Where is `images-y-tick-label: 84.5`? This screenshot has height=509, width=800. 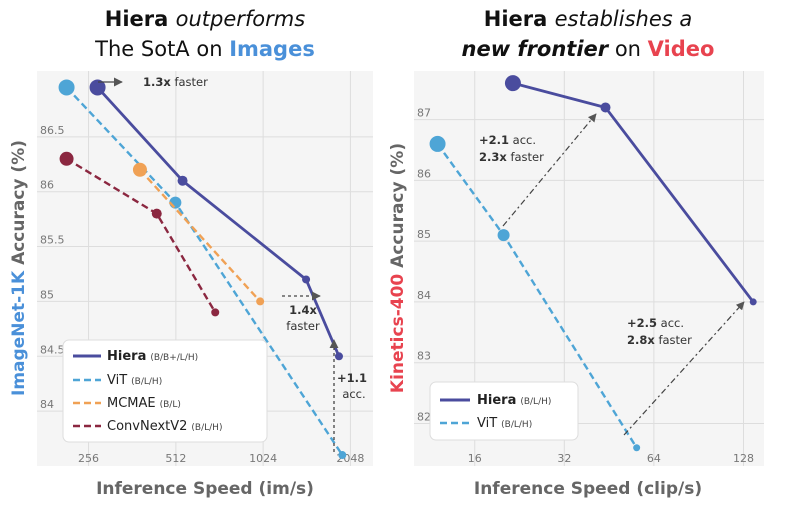 images-y-tick-label: 84.5 is located at coordinates (52, 349).